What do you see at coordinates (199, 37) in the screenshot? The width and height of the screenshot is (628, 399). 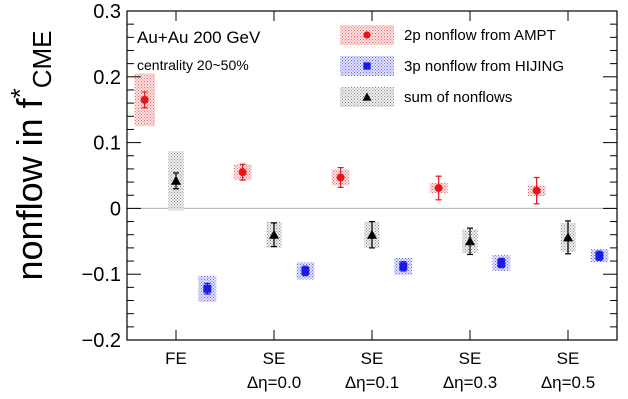 I see `annotation-collision: Au+Au 200 GeV` at bounding box center [199, 37].